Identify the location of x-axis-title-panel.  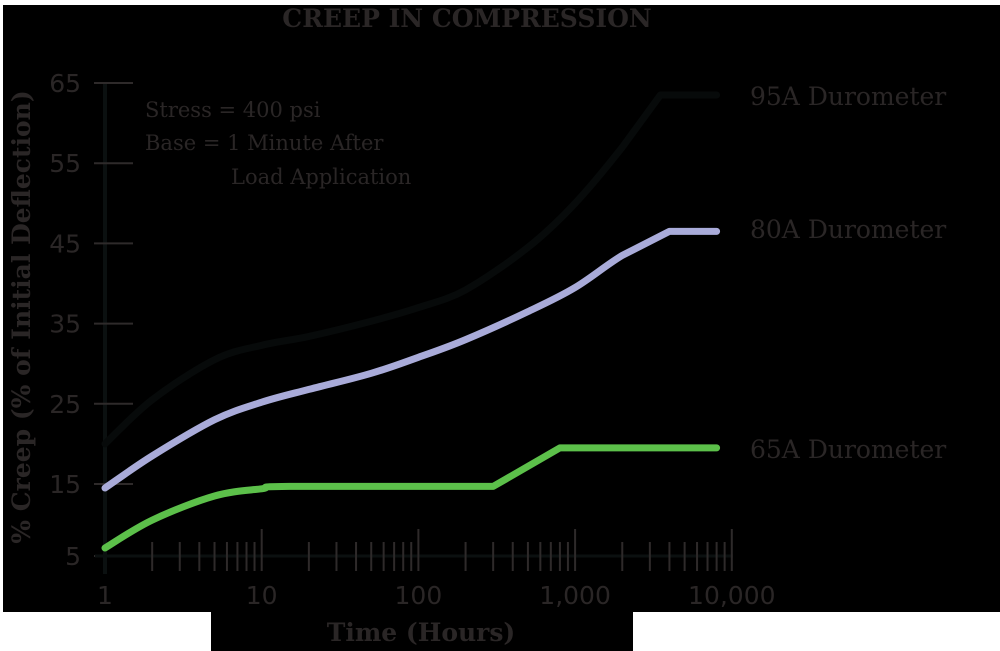
(422, 631).